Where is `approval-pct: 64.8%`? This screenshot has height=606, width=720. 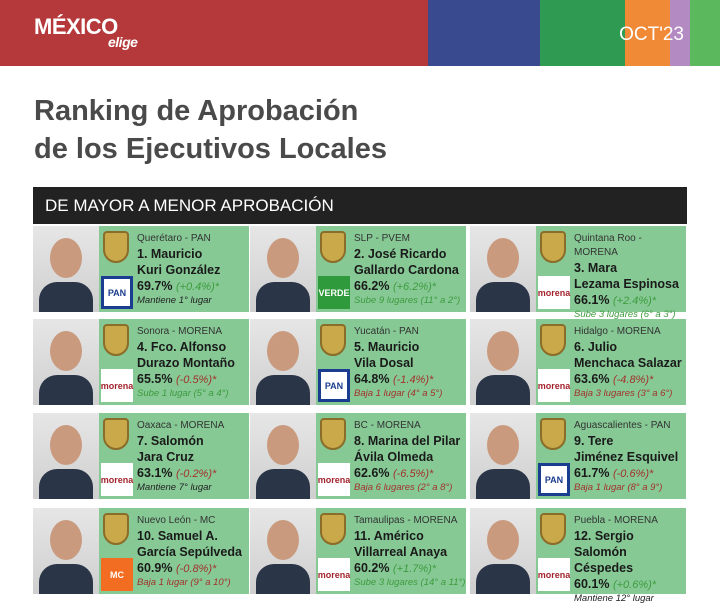 approval-pct: 64.8% is located at coordinates (372, 379).